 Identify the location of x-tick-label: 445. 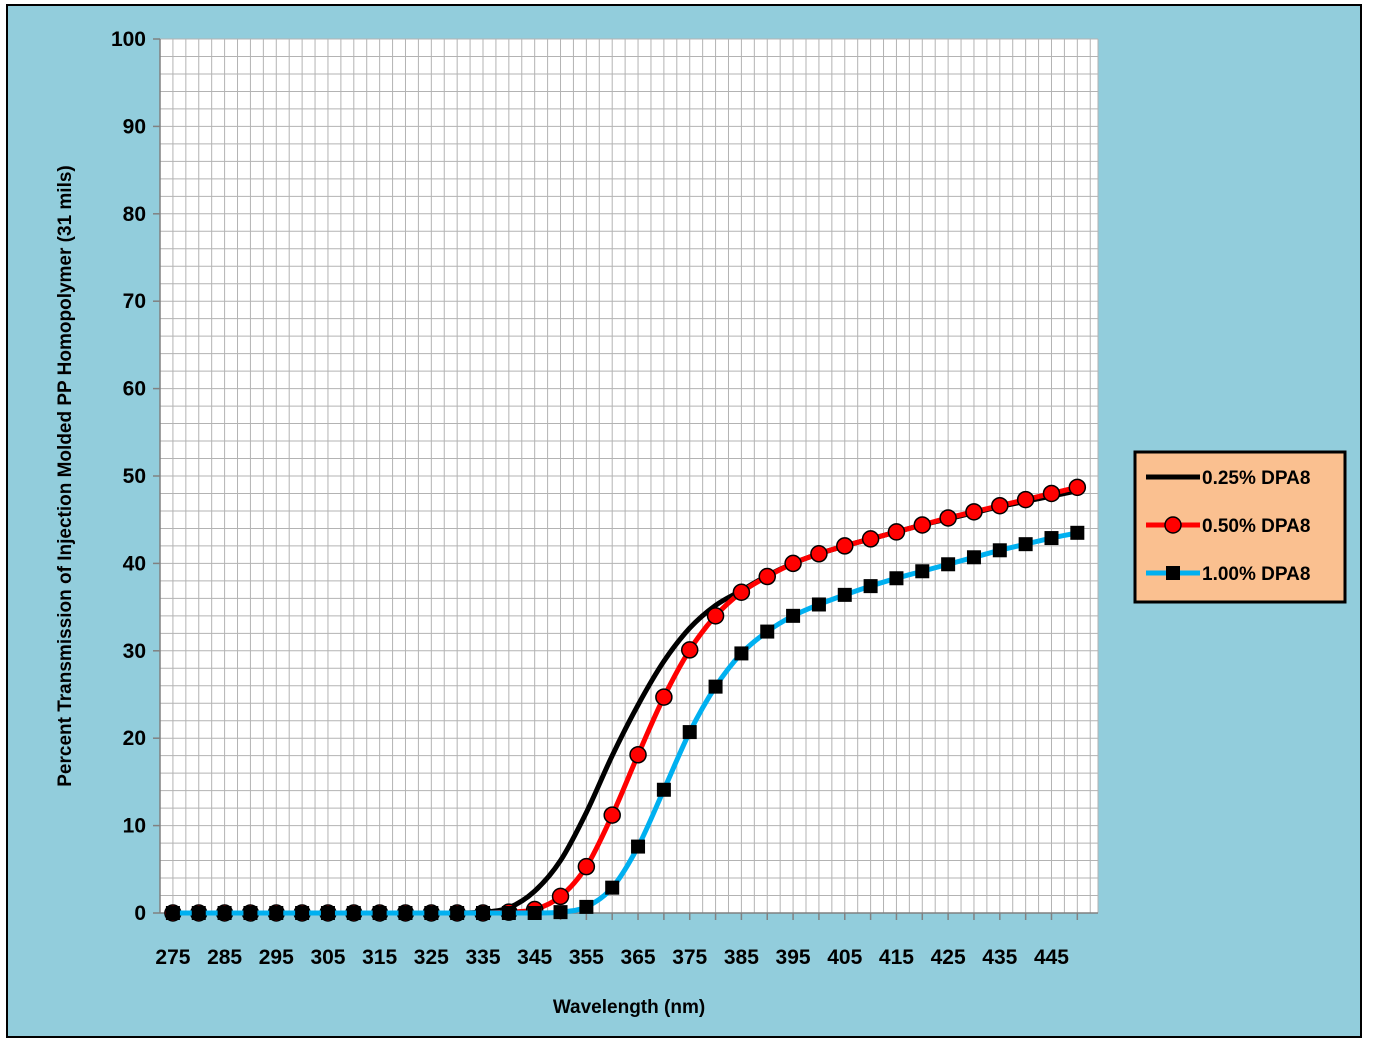
(1051, 957).